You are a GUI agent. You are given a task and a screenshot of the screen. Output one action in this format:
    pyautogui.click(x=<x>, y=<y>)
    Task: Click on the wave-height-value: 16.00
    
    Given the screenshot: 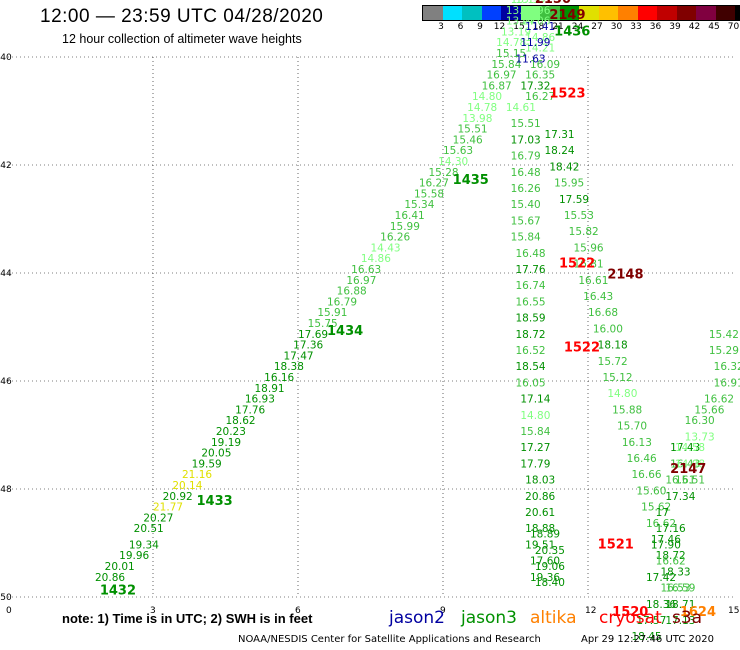 What is the action you would take?
    pyautogui.click(x=608, y=329)
    